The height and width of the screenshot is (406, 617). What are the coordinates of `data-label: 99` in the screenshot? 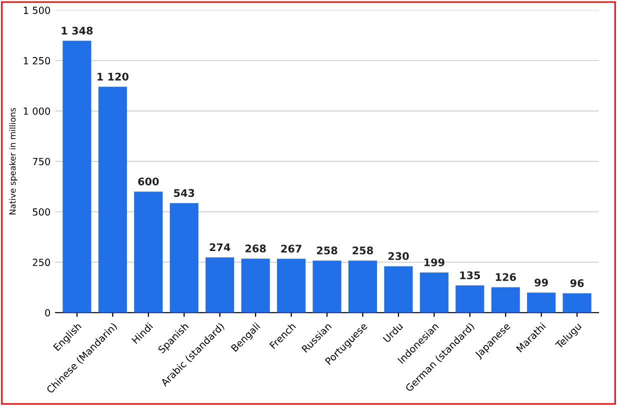 It's located at (541, 282).